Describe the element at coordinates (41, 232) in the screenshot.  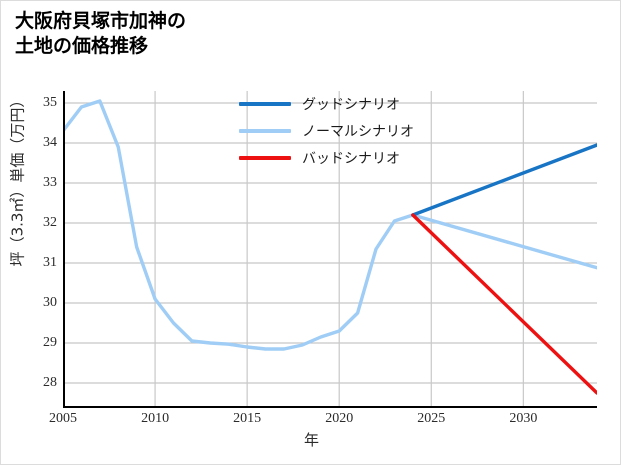
I see `y-axis-ticks: 28 29 30 31 32 33 34 35` at that location.